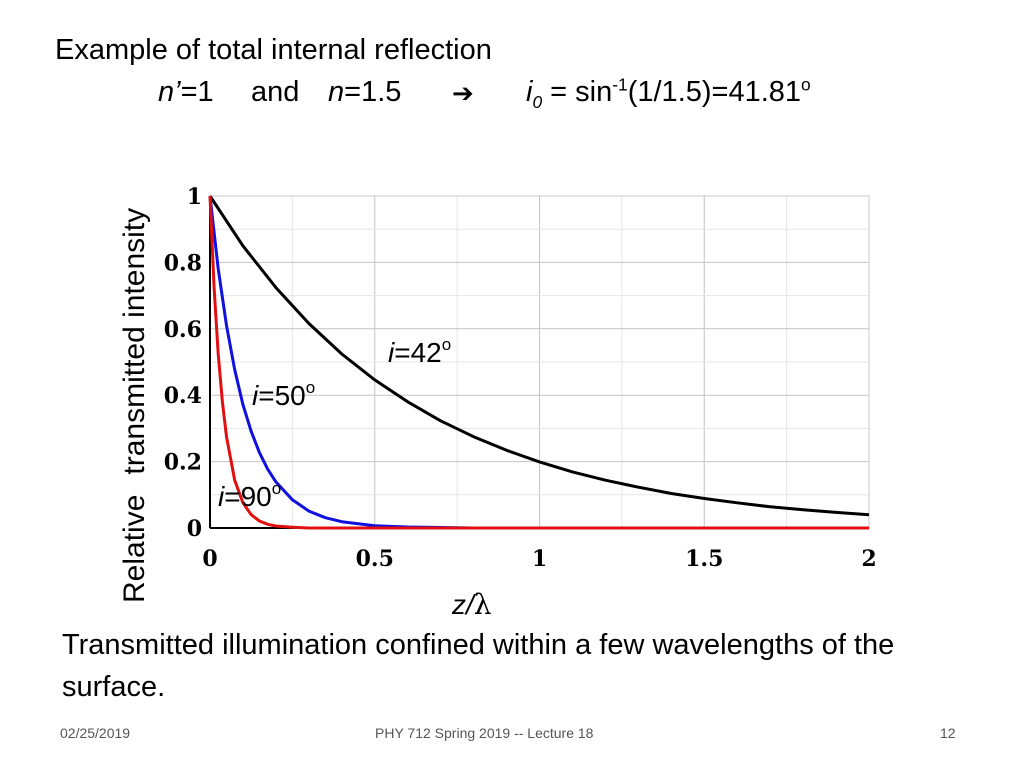  Describe the element at coordinates (336, 92) in the screenshot. I see `n-variable: n` at that location.